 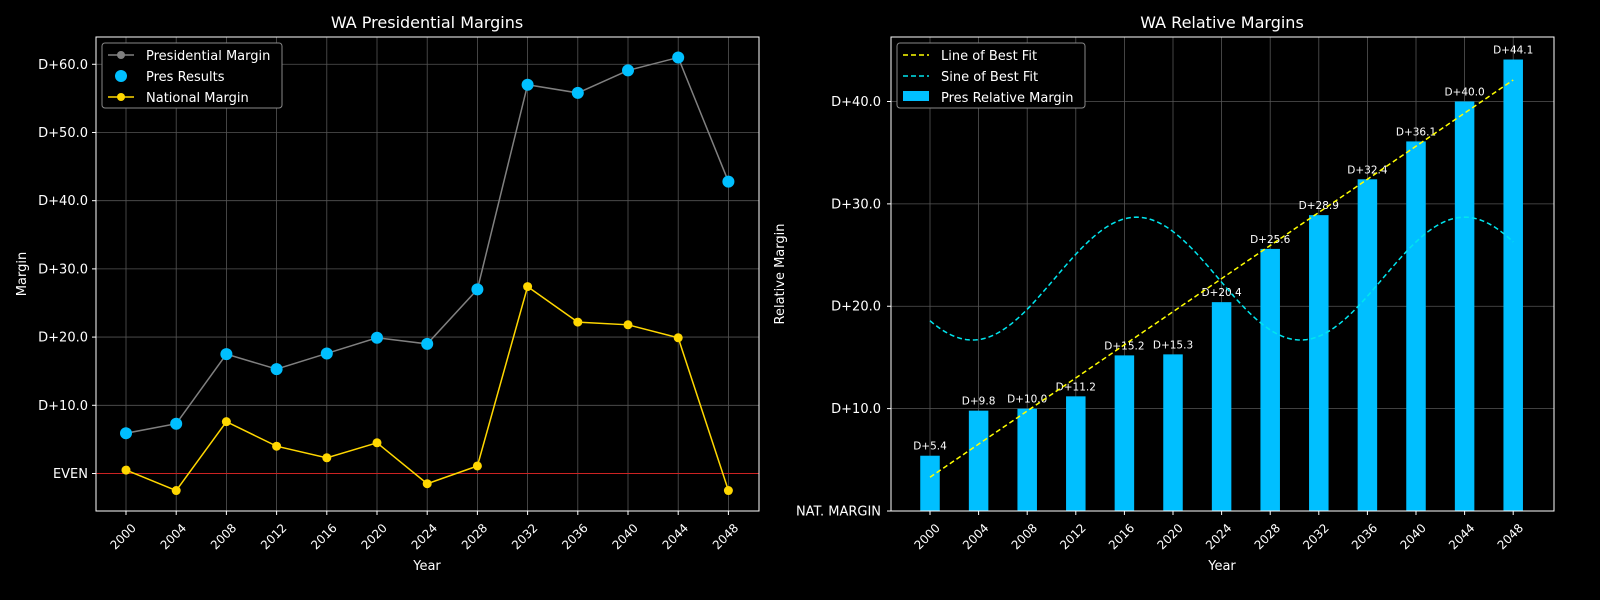 I want to click on legend-sine-of-best-fit-label: Sine of Best Fit, so click(x=989, y=77).